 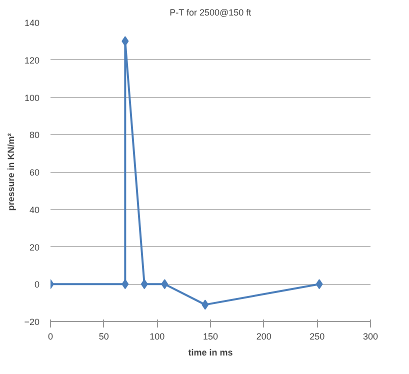 I want to click on x-axis-title: time in ms, so click(x=210, y=353).